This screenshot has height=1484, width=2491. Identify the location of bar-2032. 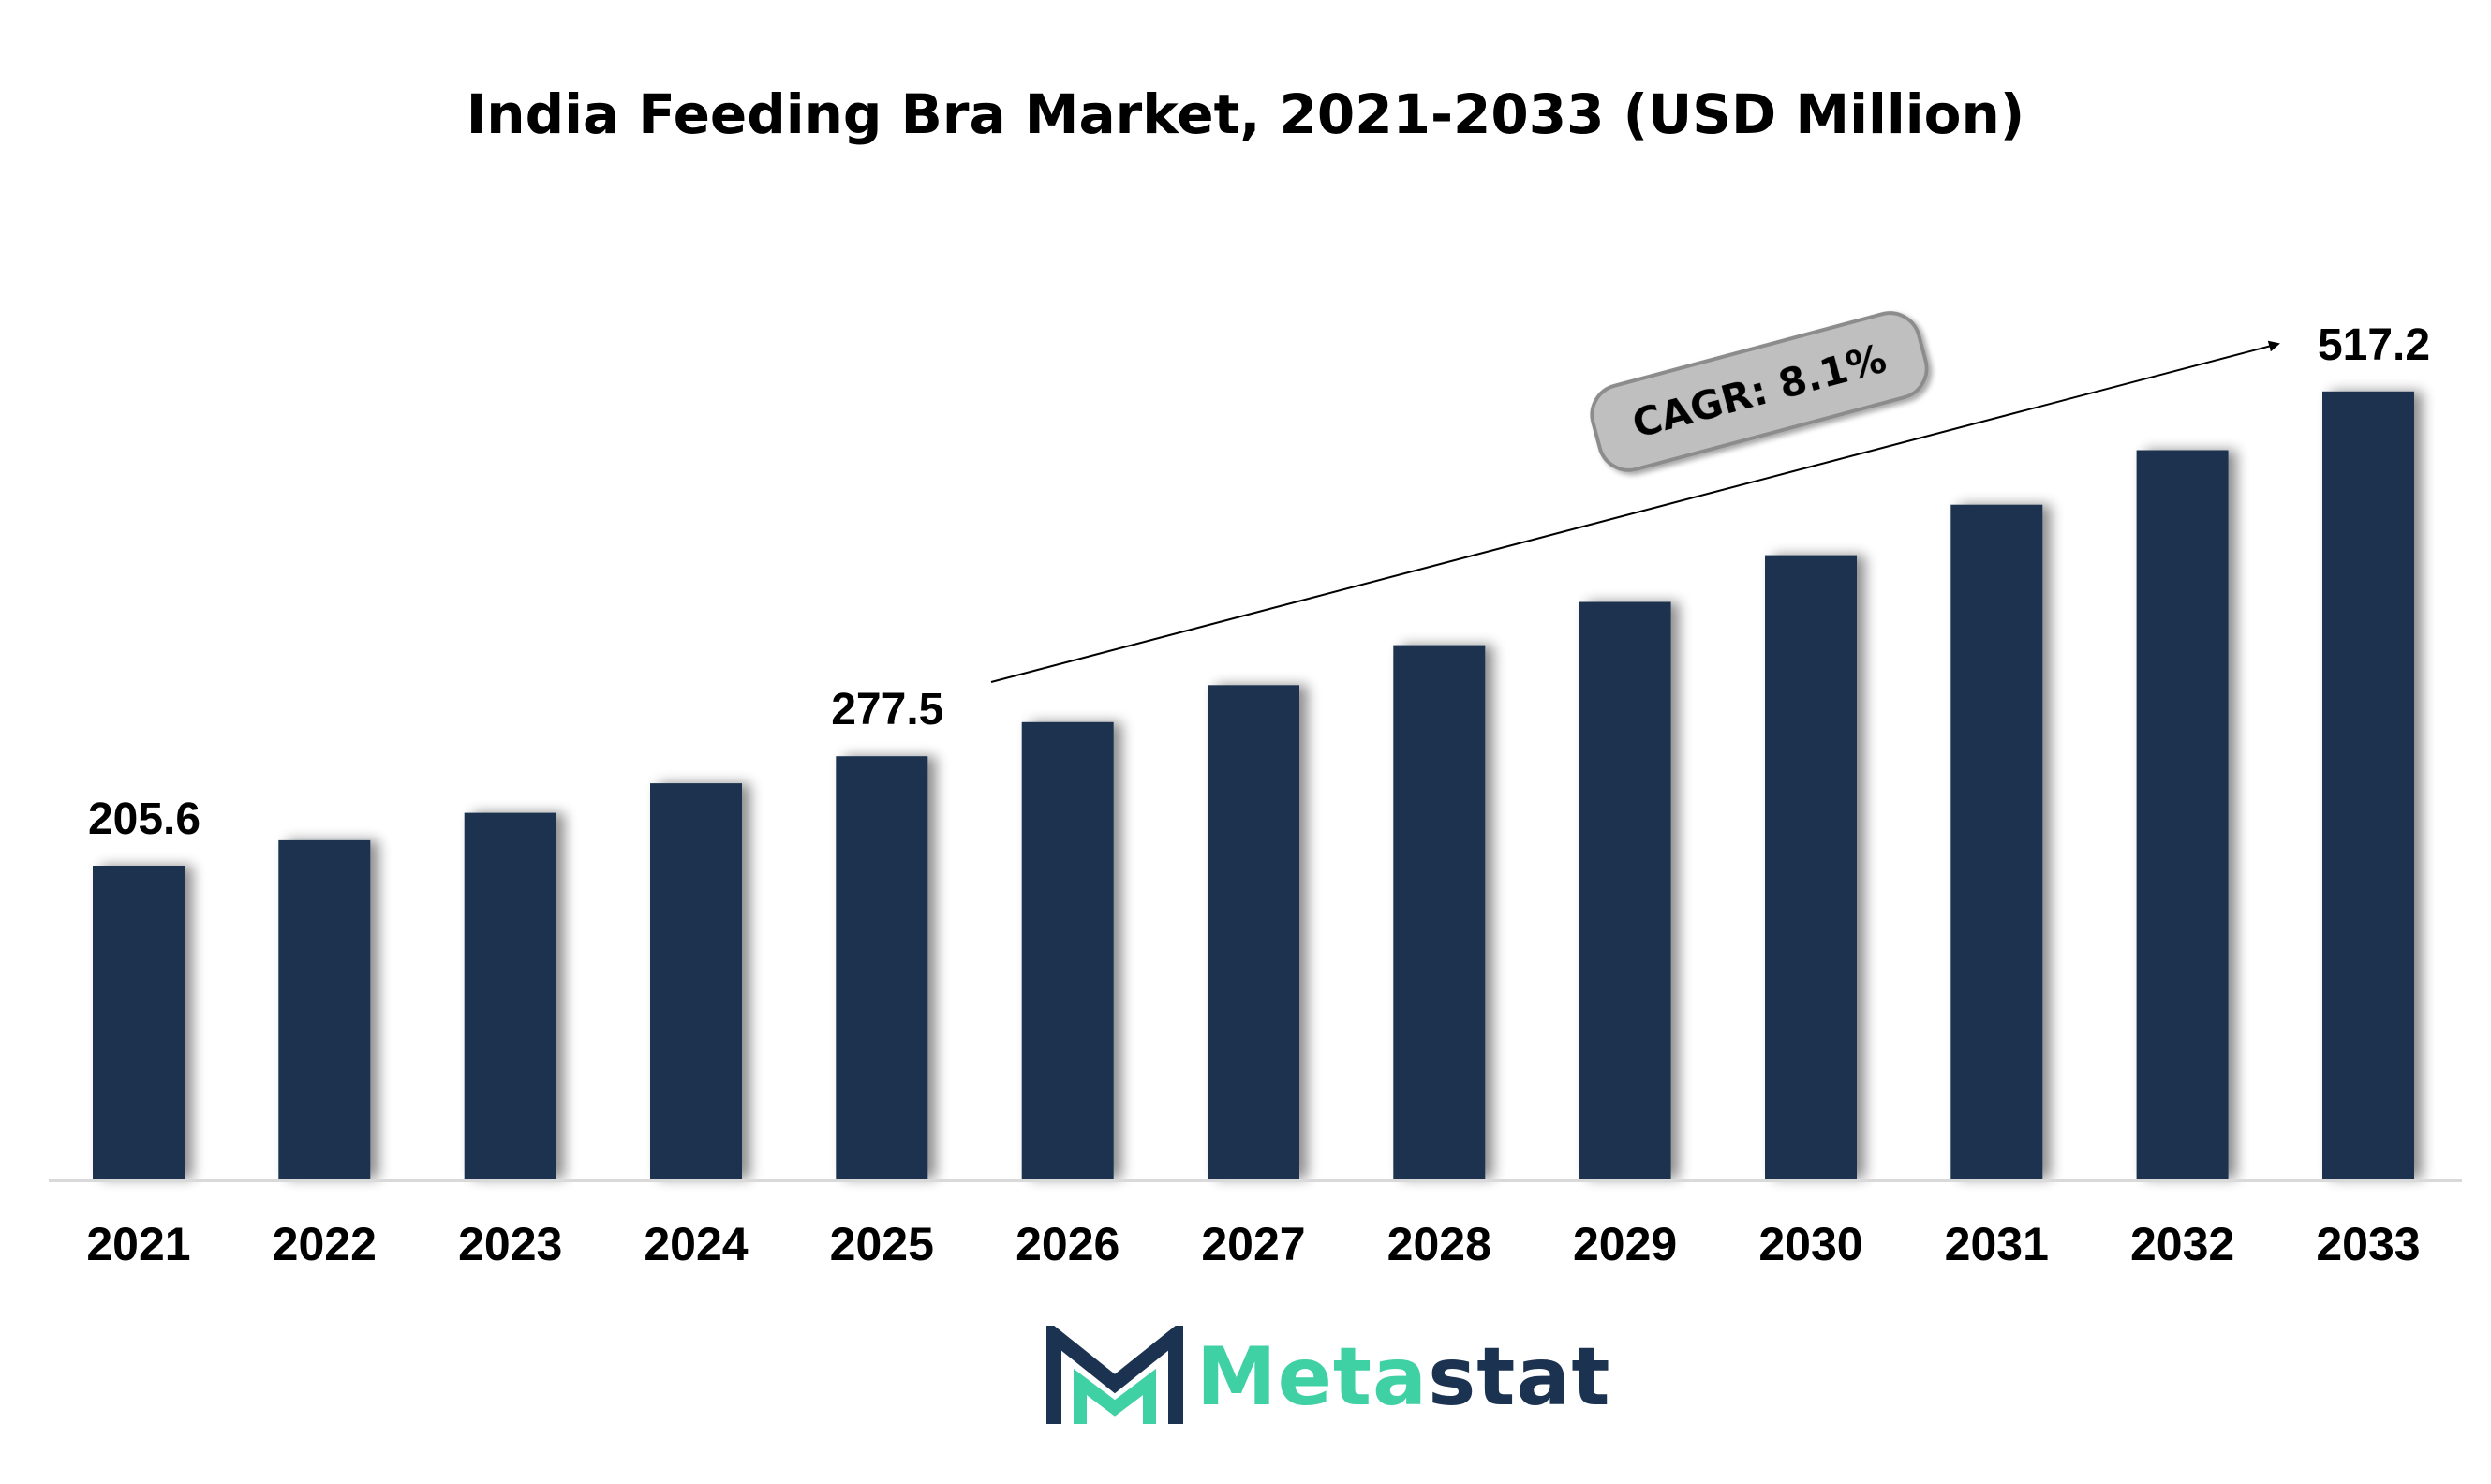
(2183, 814).